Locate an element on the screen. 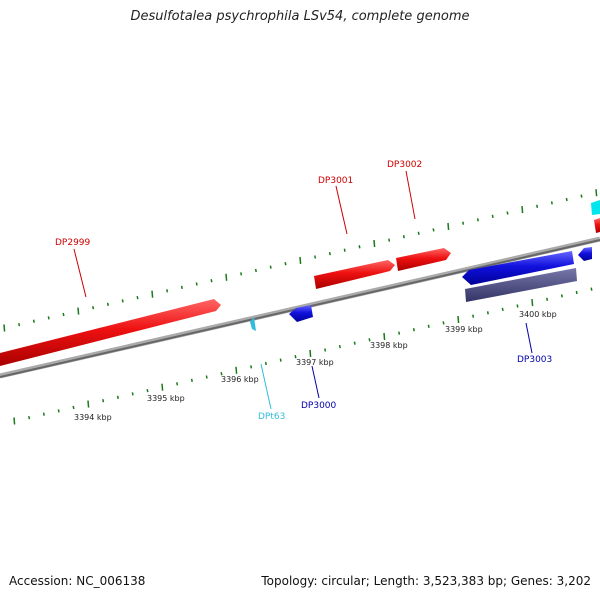 The width and height of the screenshot is (600, 600). leader-dp3003 is located at coordinates (529, 338).